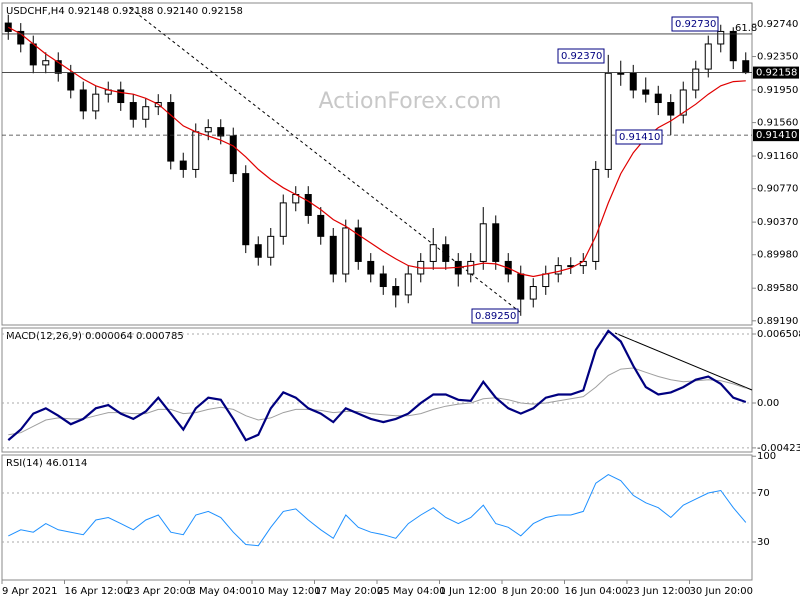 The image size is (800, 600). What do you see at coordinates (95, 336) in the screenshot?
I see `macd-title: MACD(12,26,9) 0.000064 0.000785` at bounding box center [95, 336].